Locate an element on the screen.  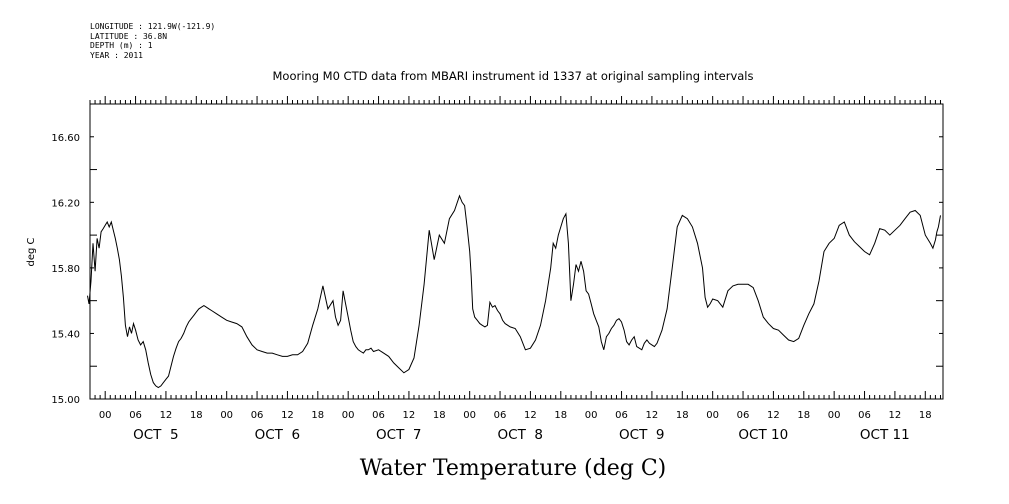
x-day-label: OCT 11 is located at coordinates (885, 435).